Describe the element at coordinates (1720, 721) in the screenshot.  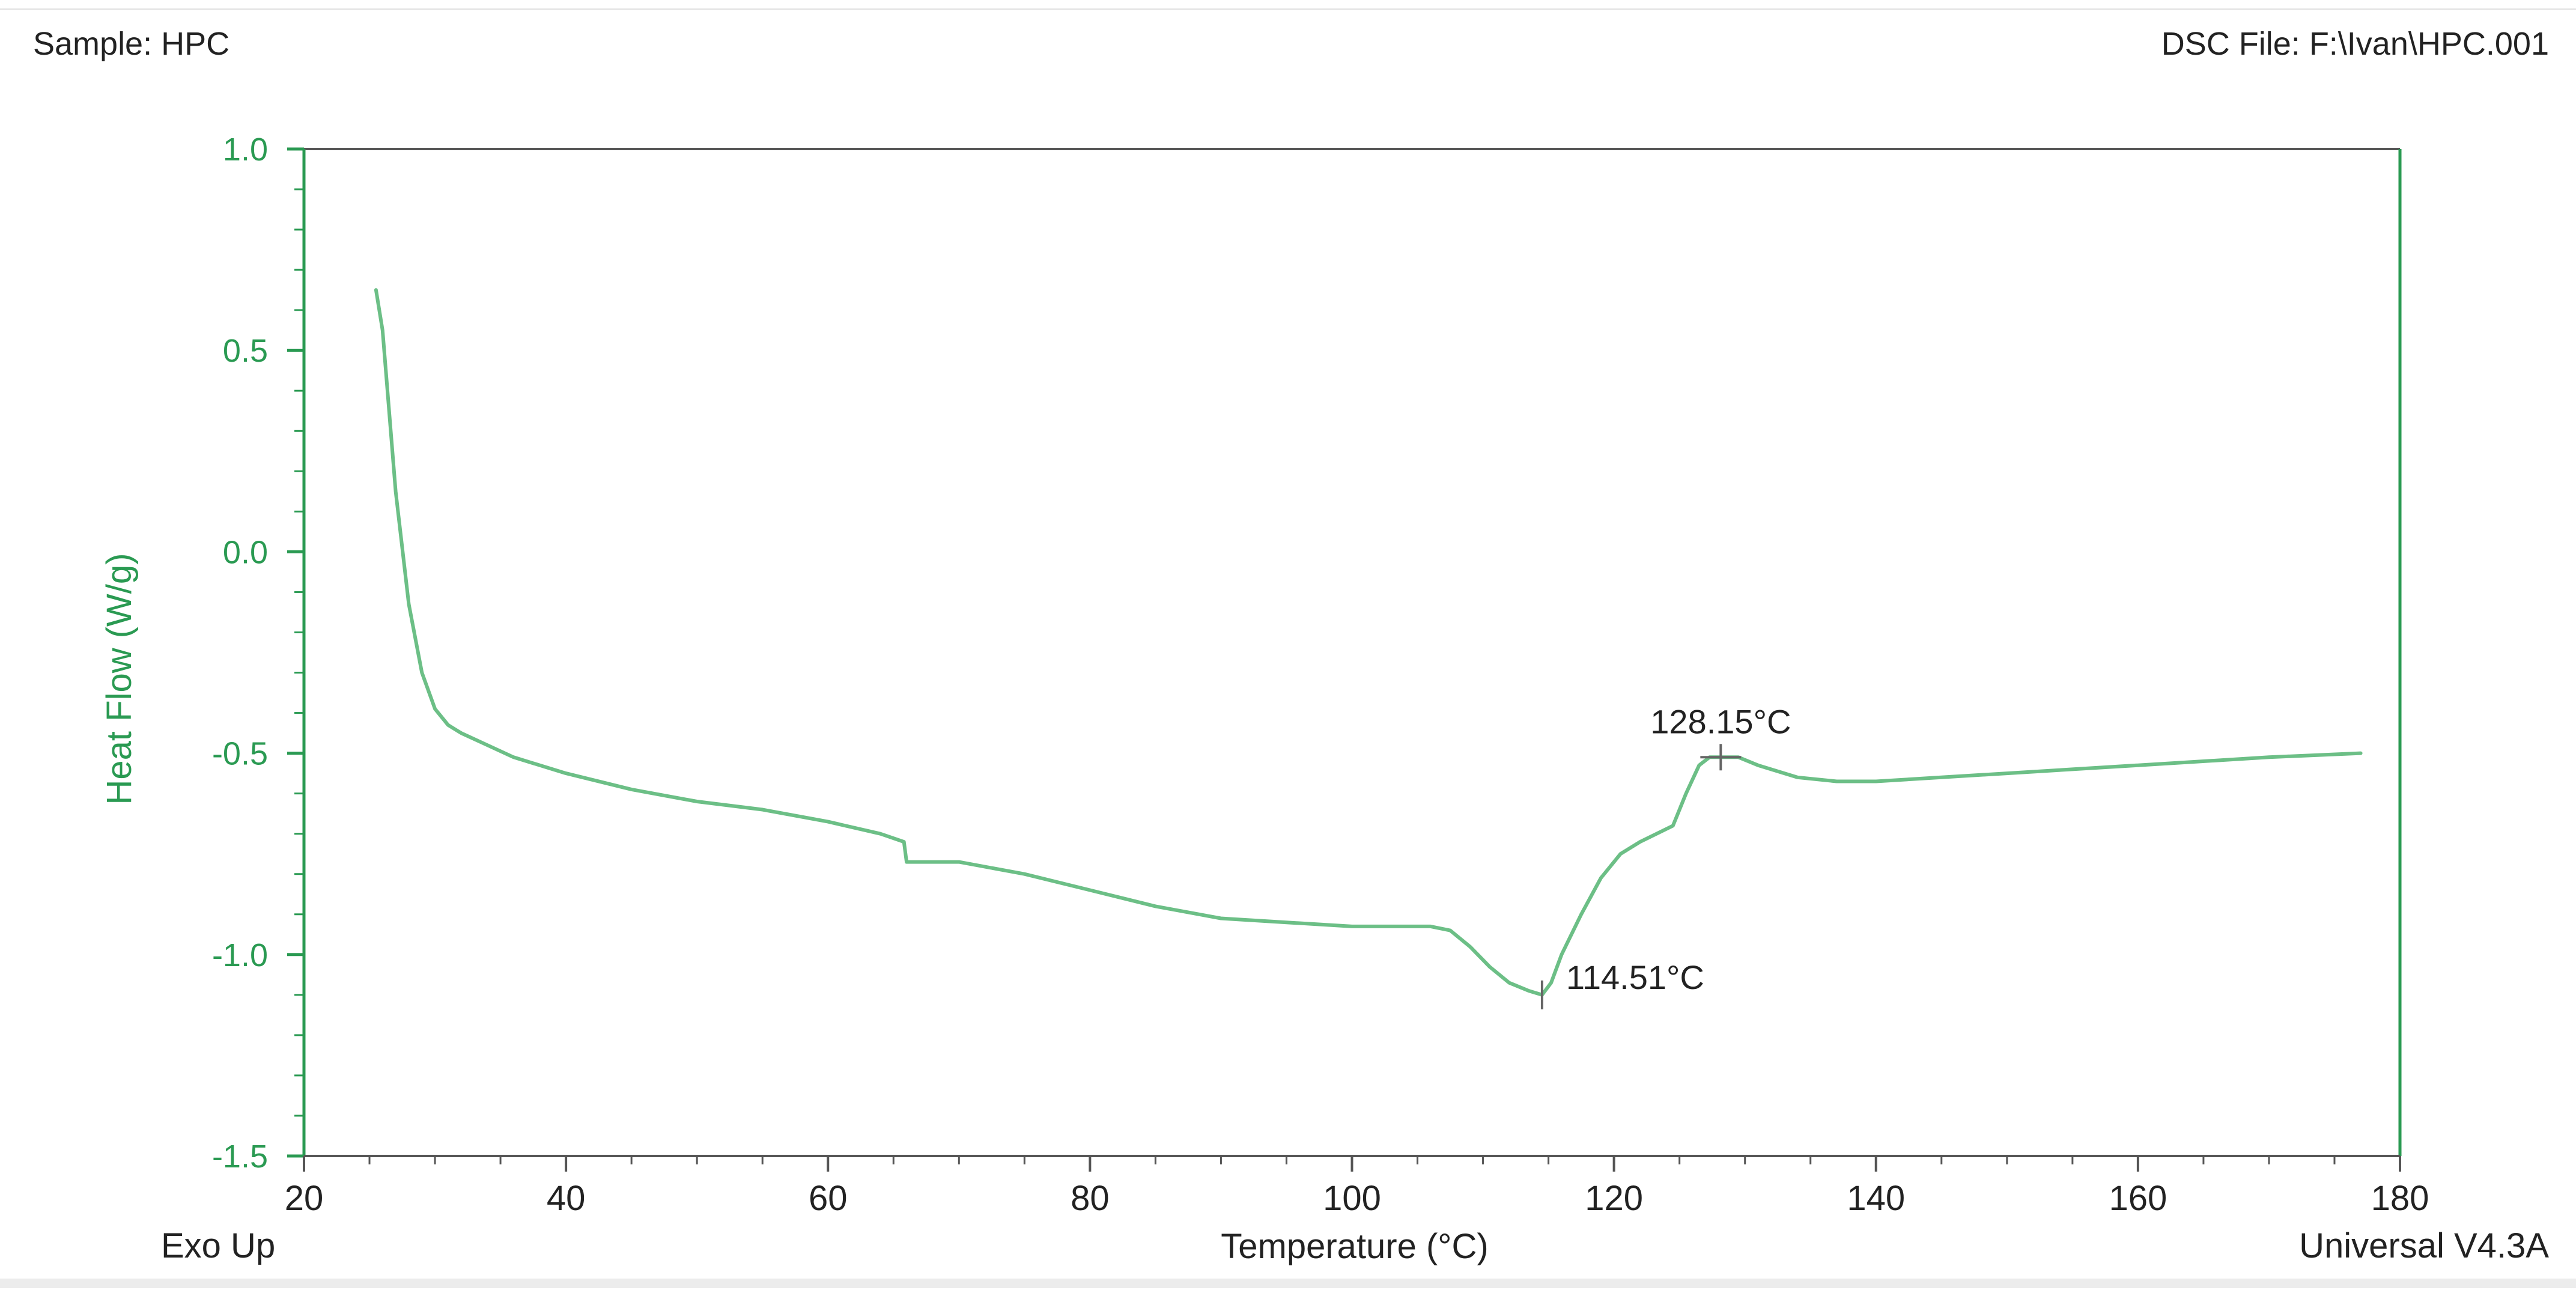
I see `annotation-label: 128.15°C` at that location.